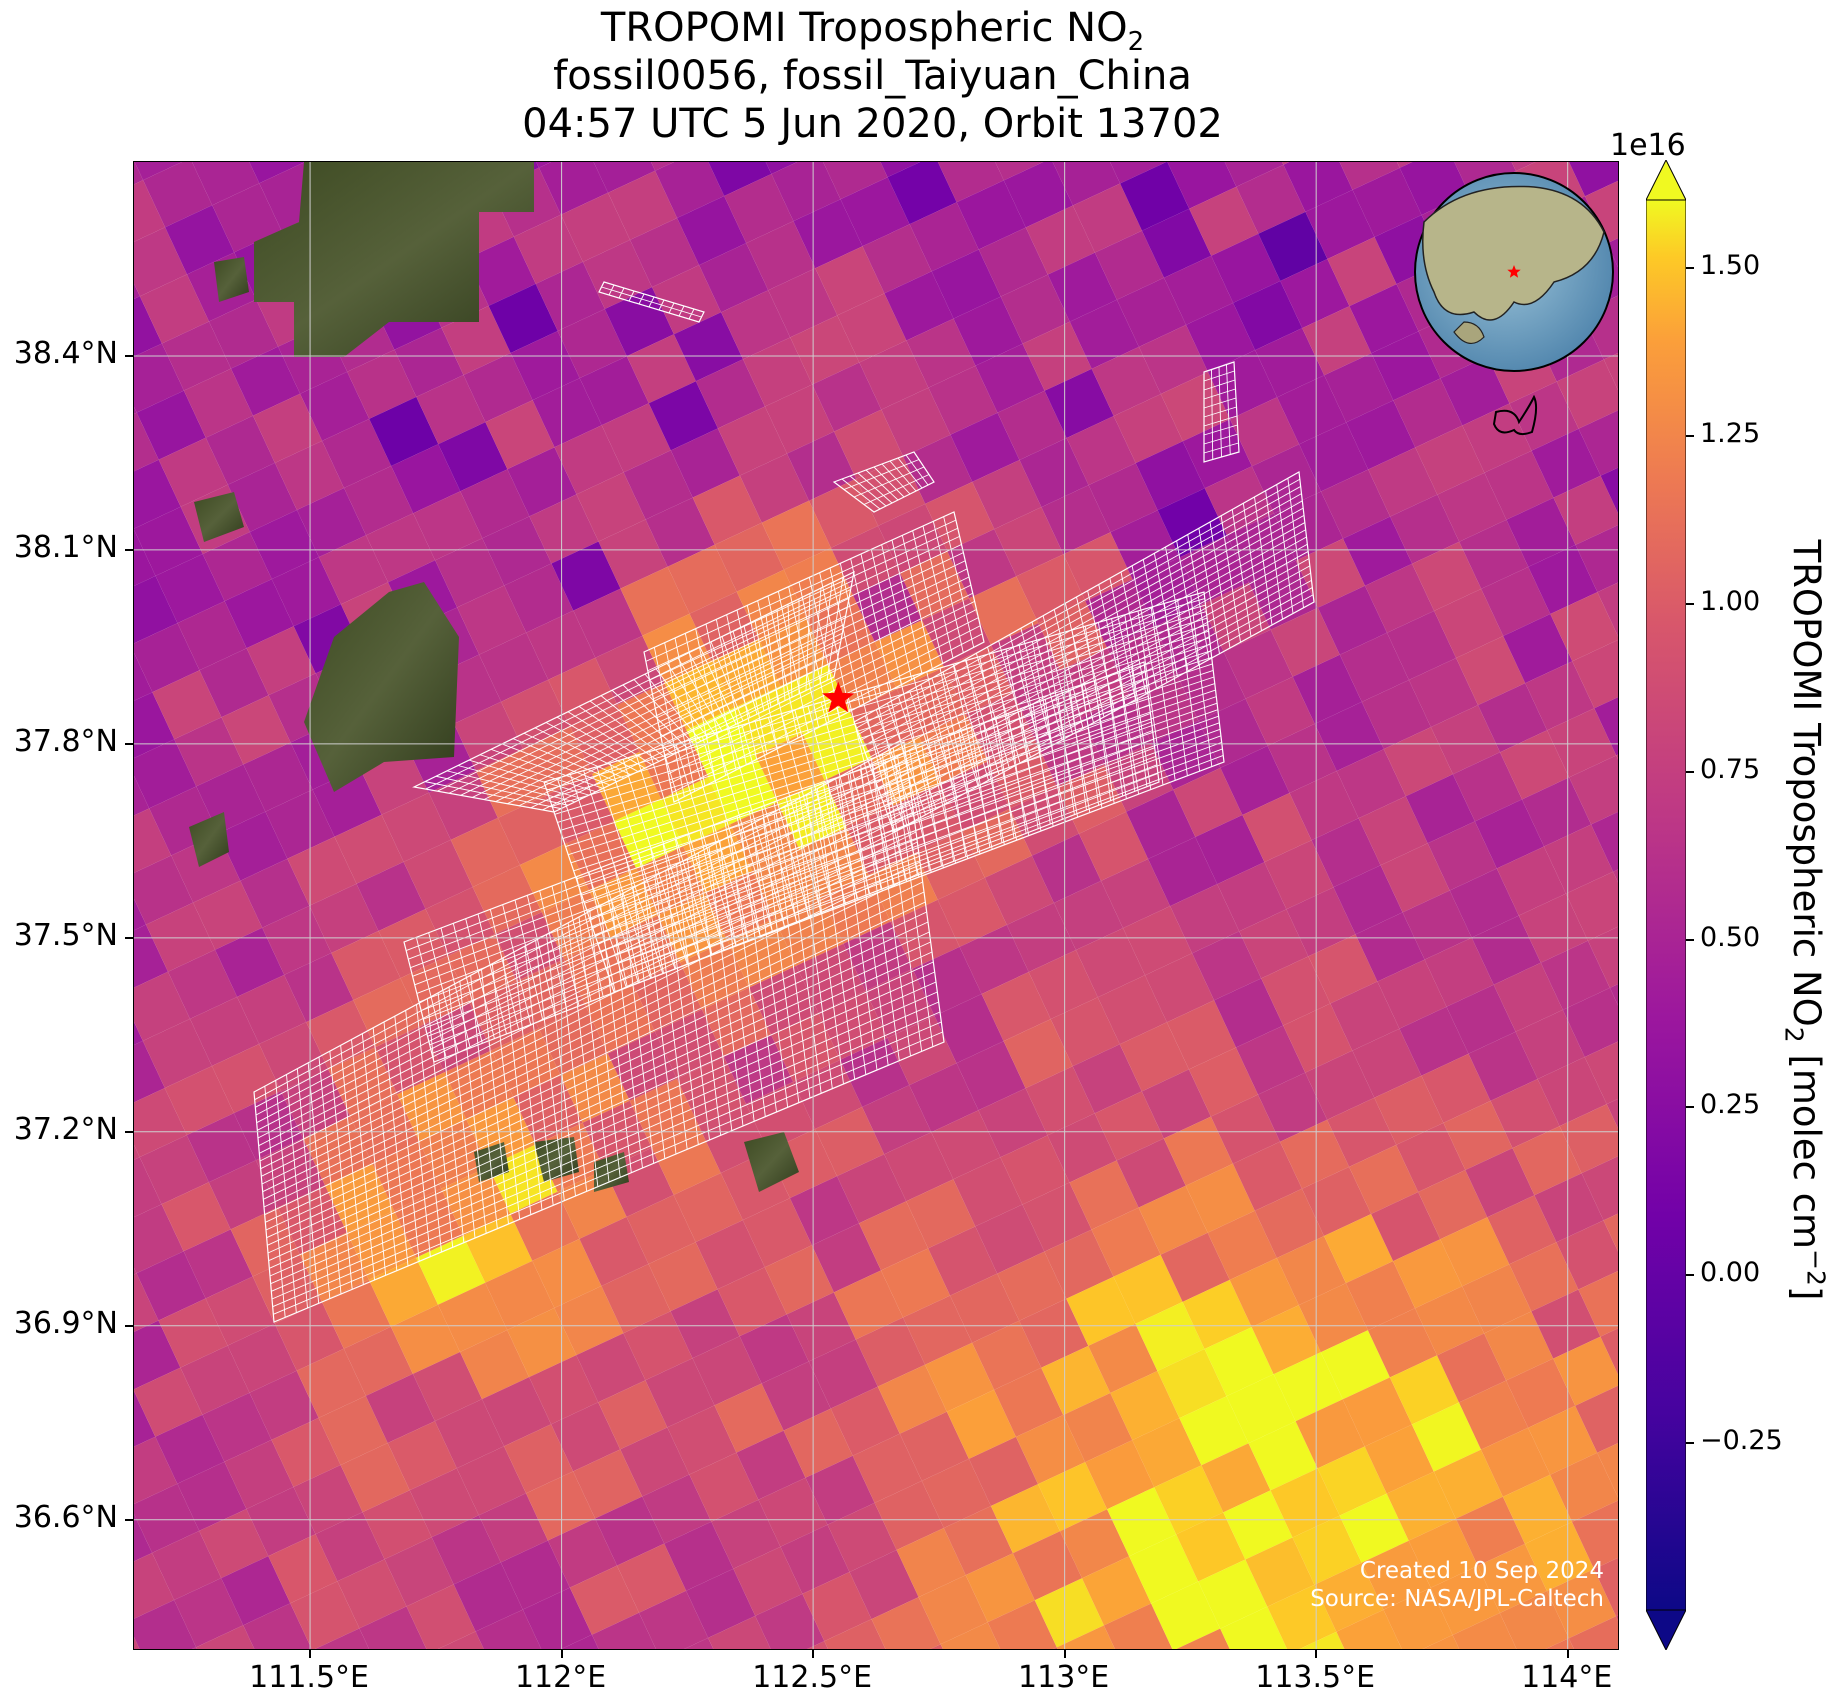 This screenshot has height=1697, width=1844. I want to click on lon-tick-label: 113°E, so click(1064, 1677).